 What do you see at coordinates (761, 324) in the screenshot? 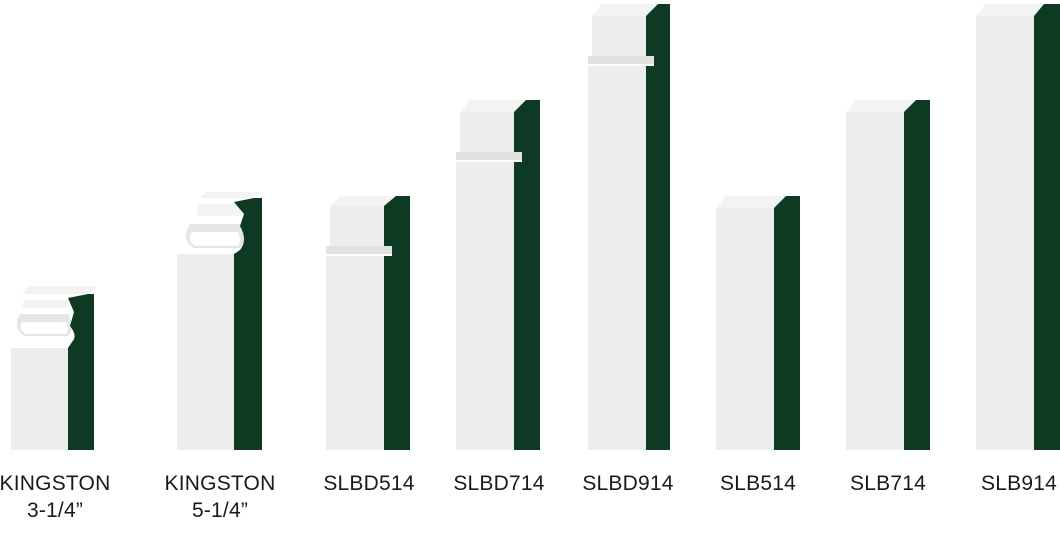
I see `slb514-profile` at bounding box center [761, 324].